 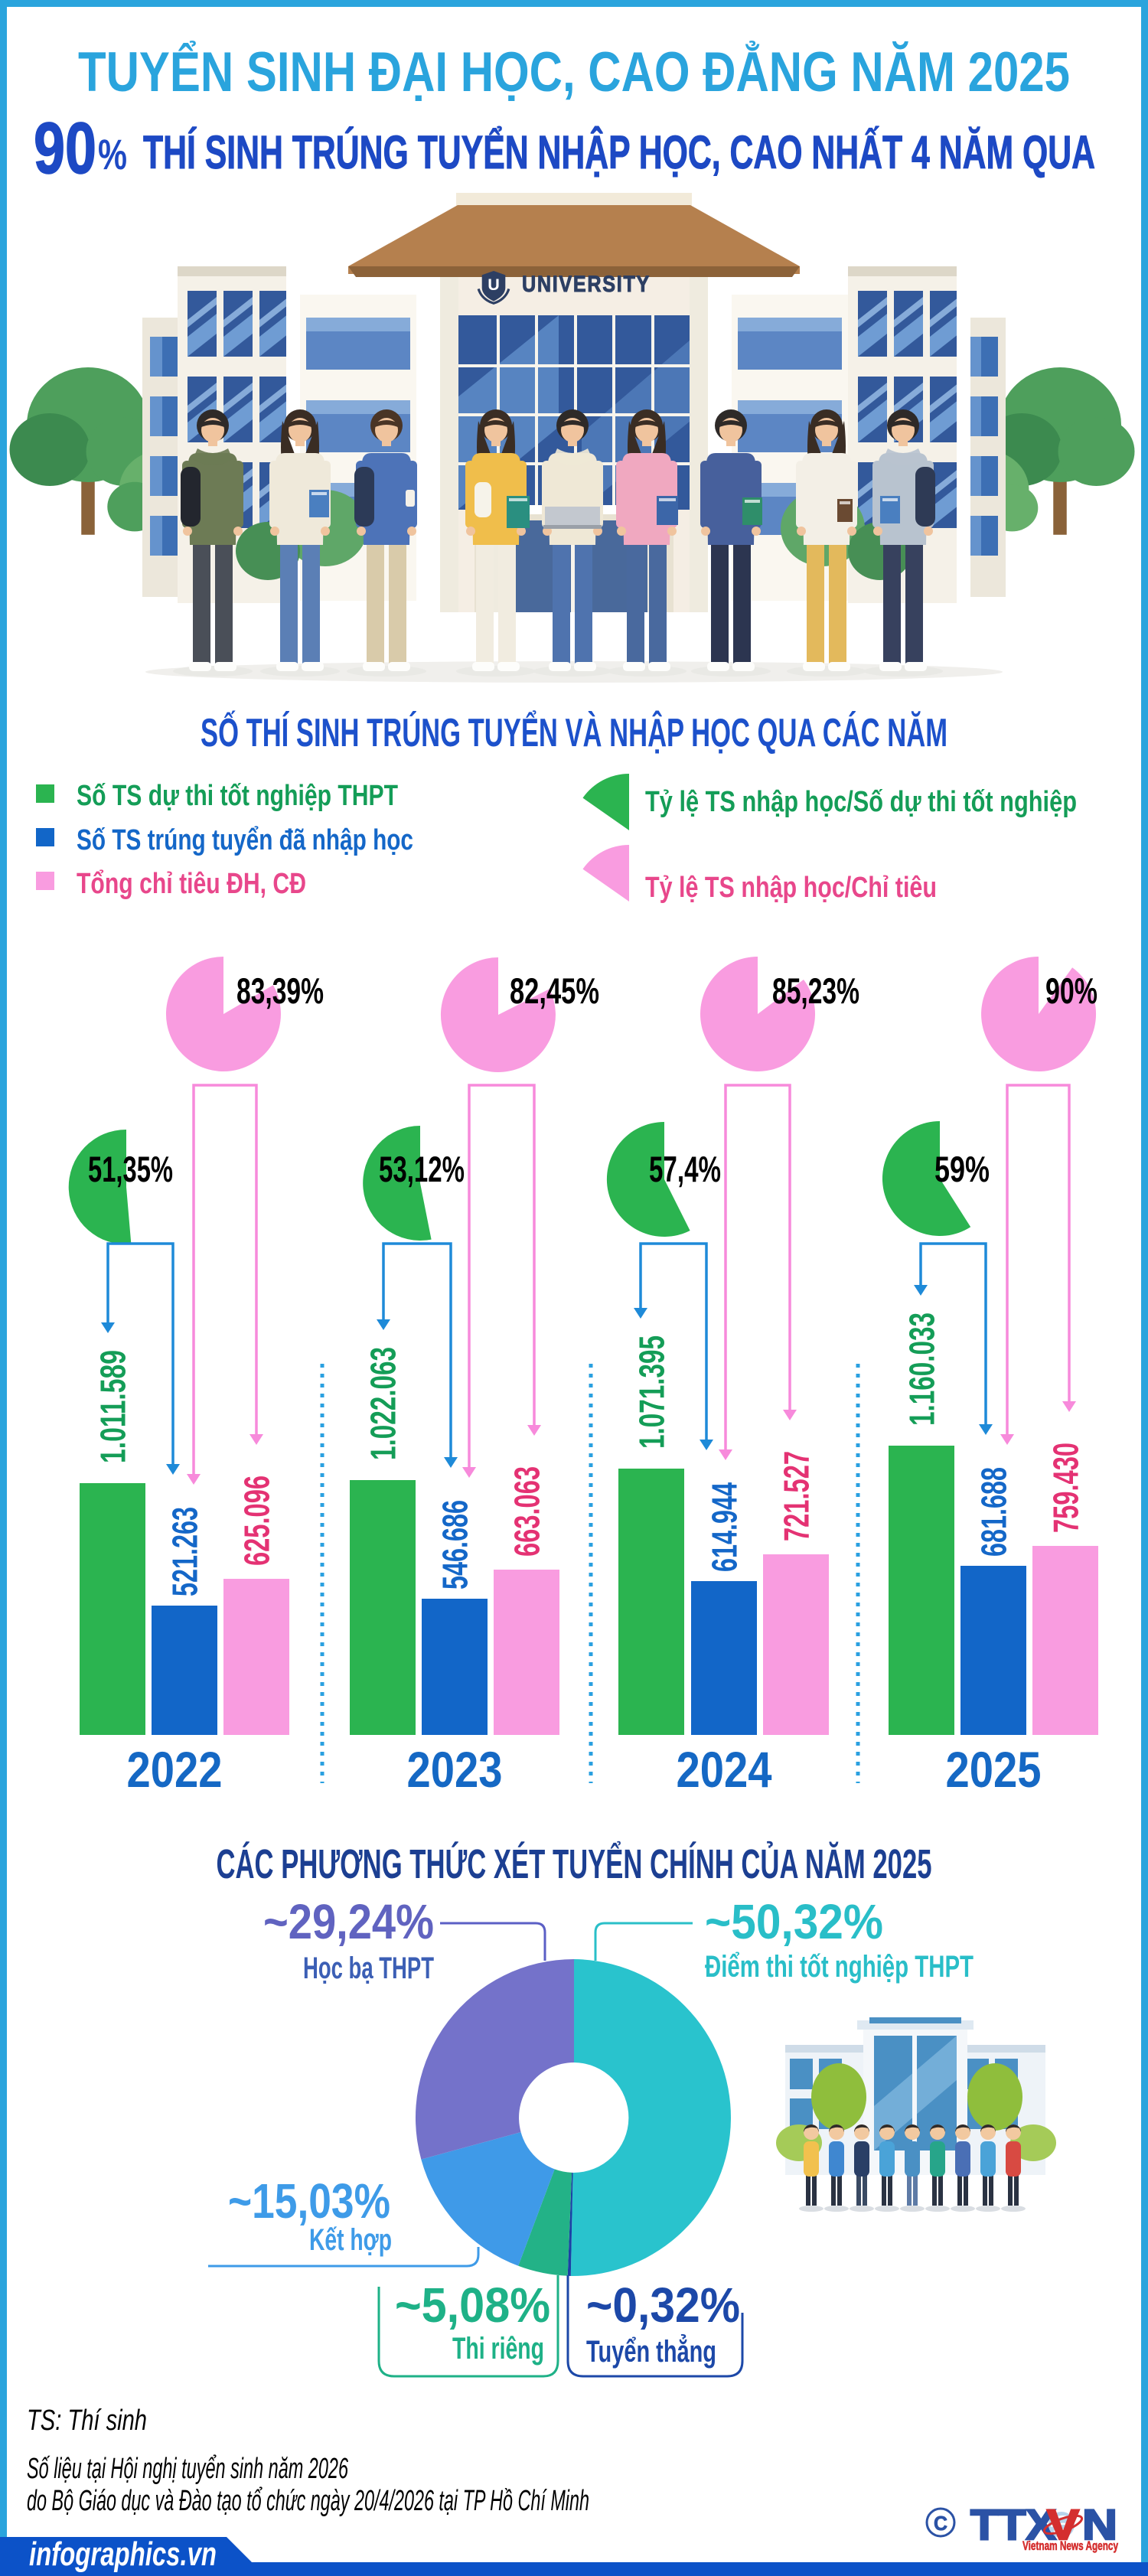 I want to click on svg-text: Điểm thi tốt nghiệp THPT, so click(x=839, y=1967).